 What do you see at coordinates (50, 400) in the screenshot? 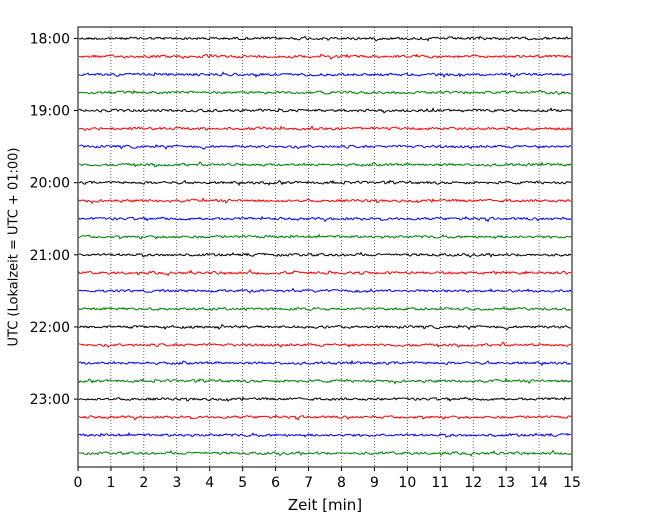
I see `y-tick-label: 23:00` at bounding box center [50, 400].